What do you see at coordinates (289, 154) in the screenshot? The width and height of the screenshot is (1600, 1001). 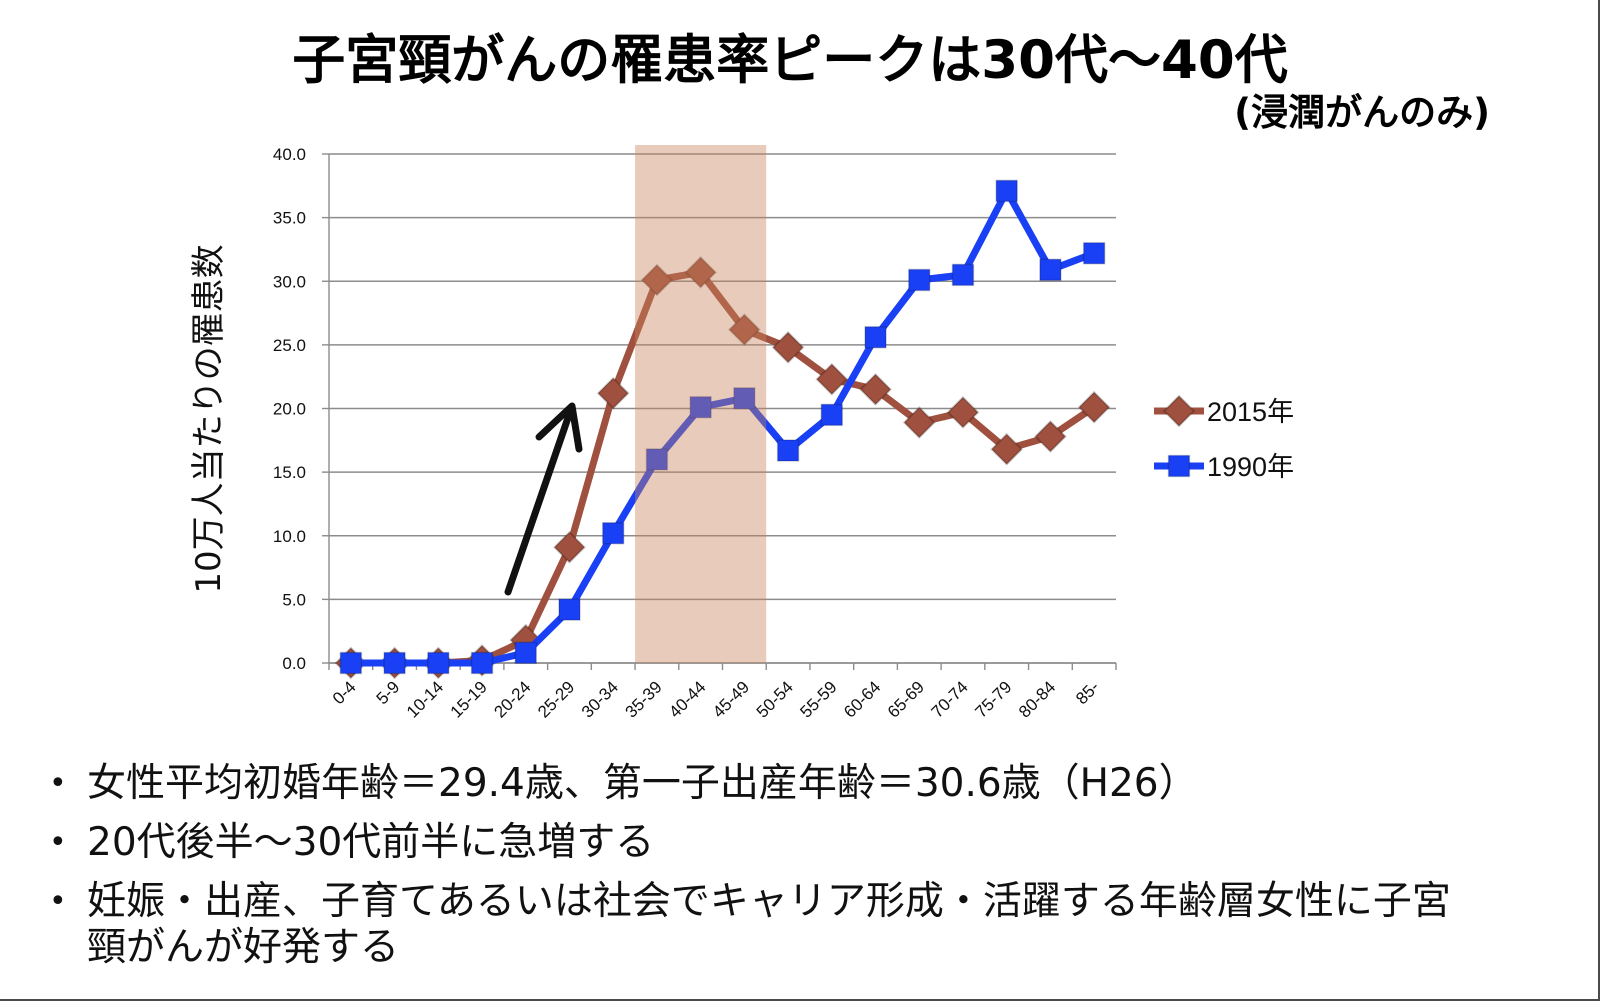 I see `y-tick-label: 40.0` at bounding box center [289, 154].